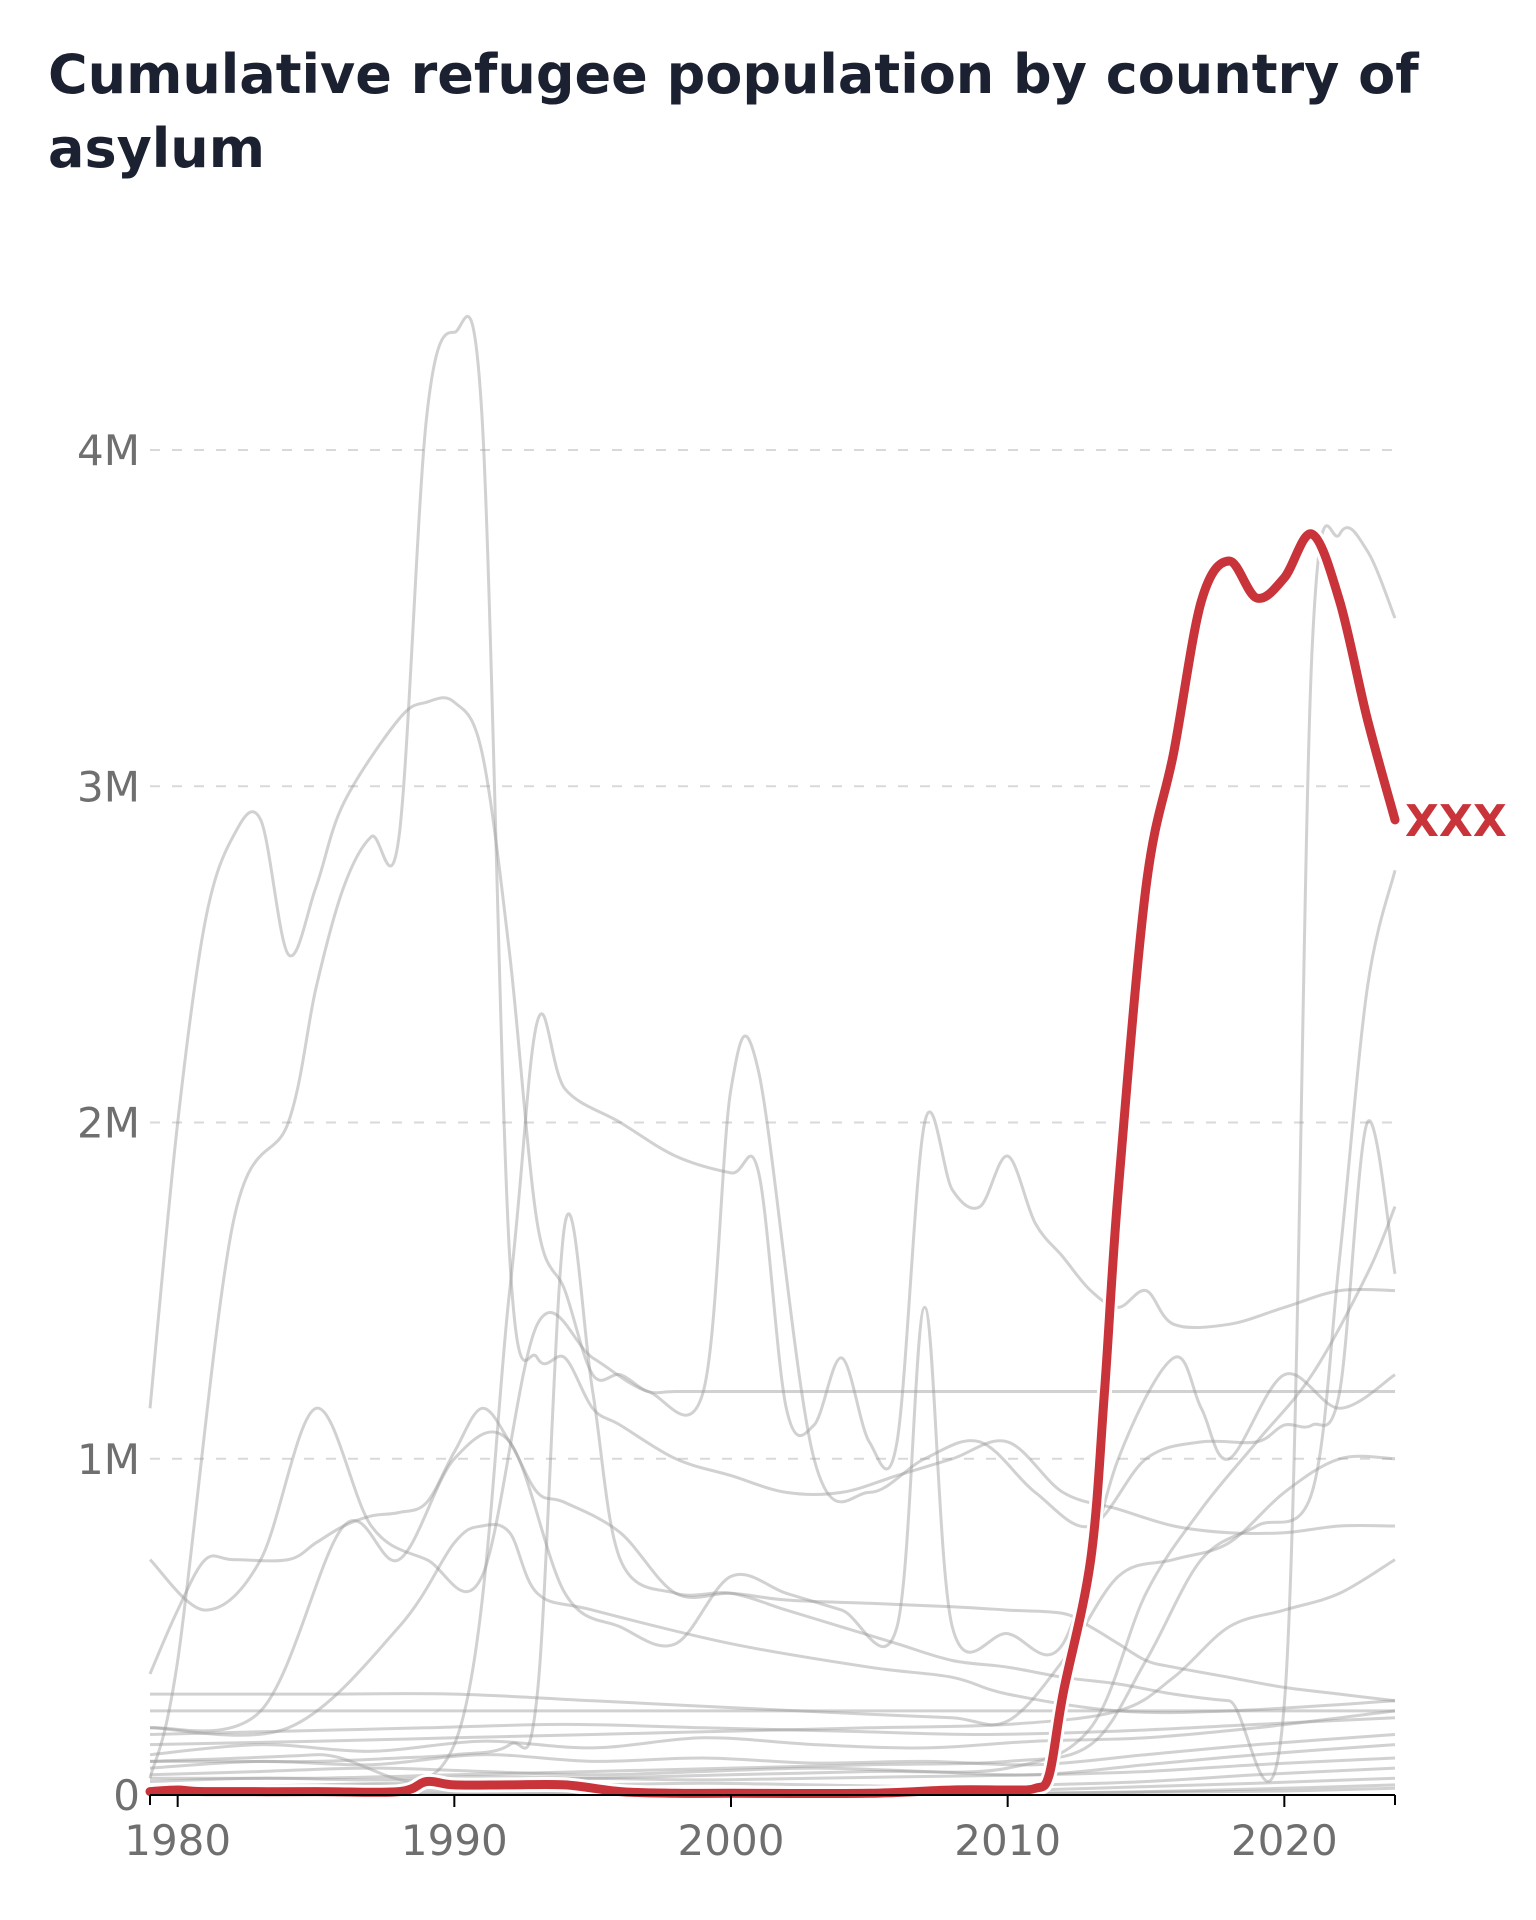 This screenshot has width=1536, height=1920. I want to click on x-tick-label-2: 2000, so click(731, 1840).